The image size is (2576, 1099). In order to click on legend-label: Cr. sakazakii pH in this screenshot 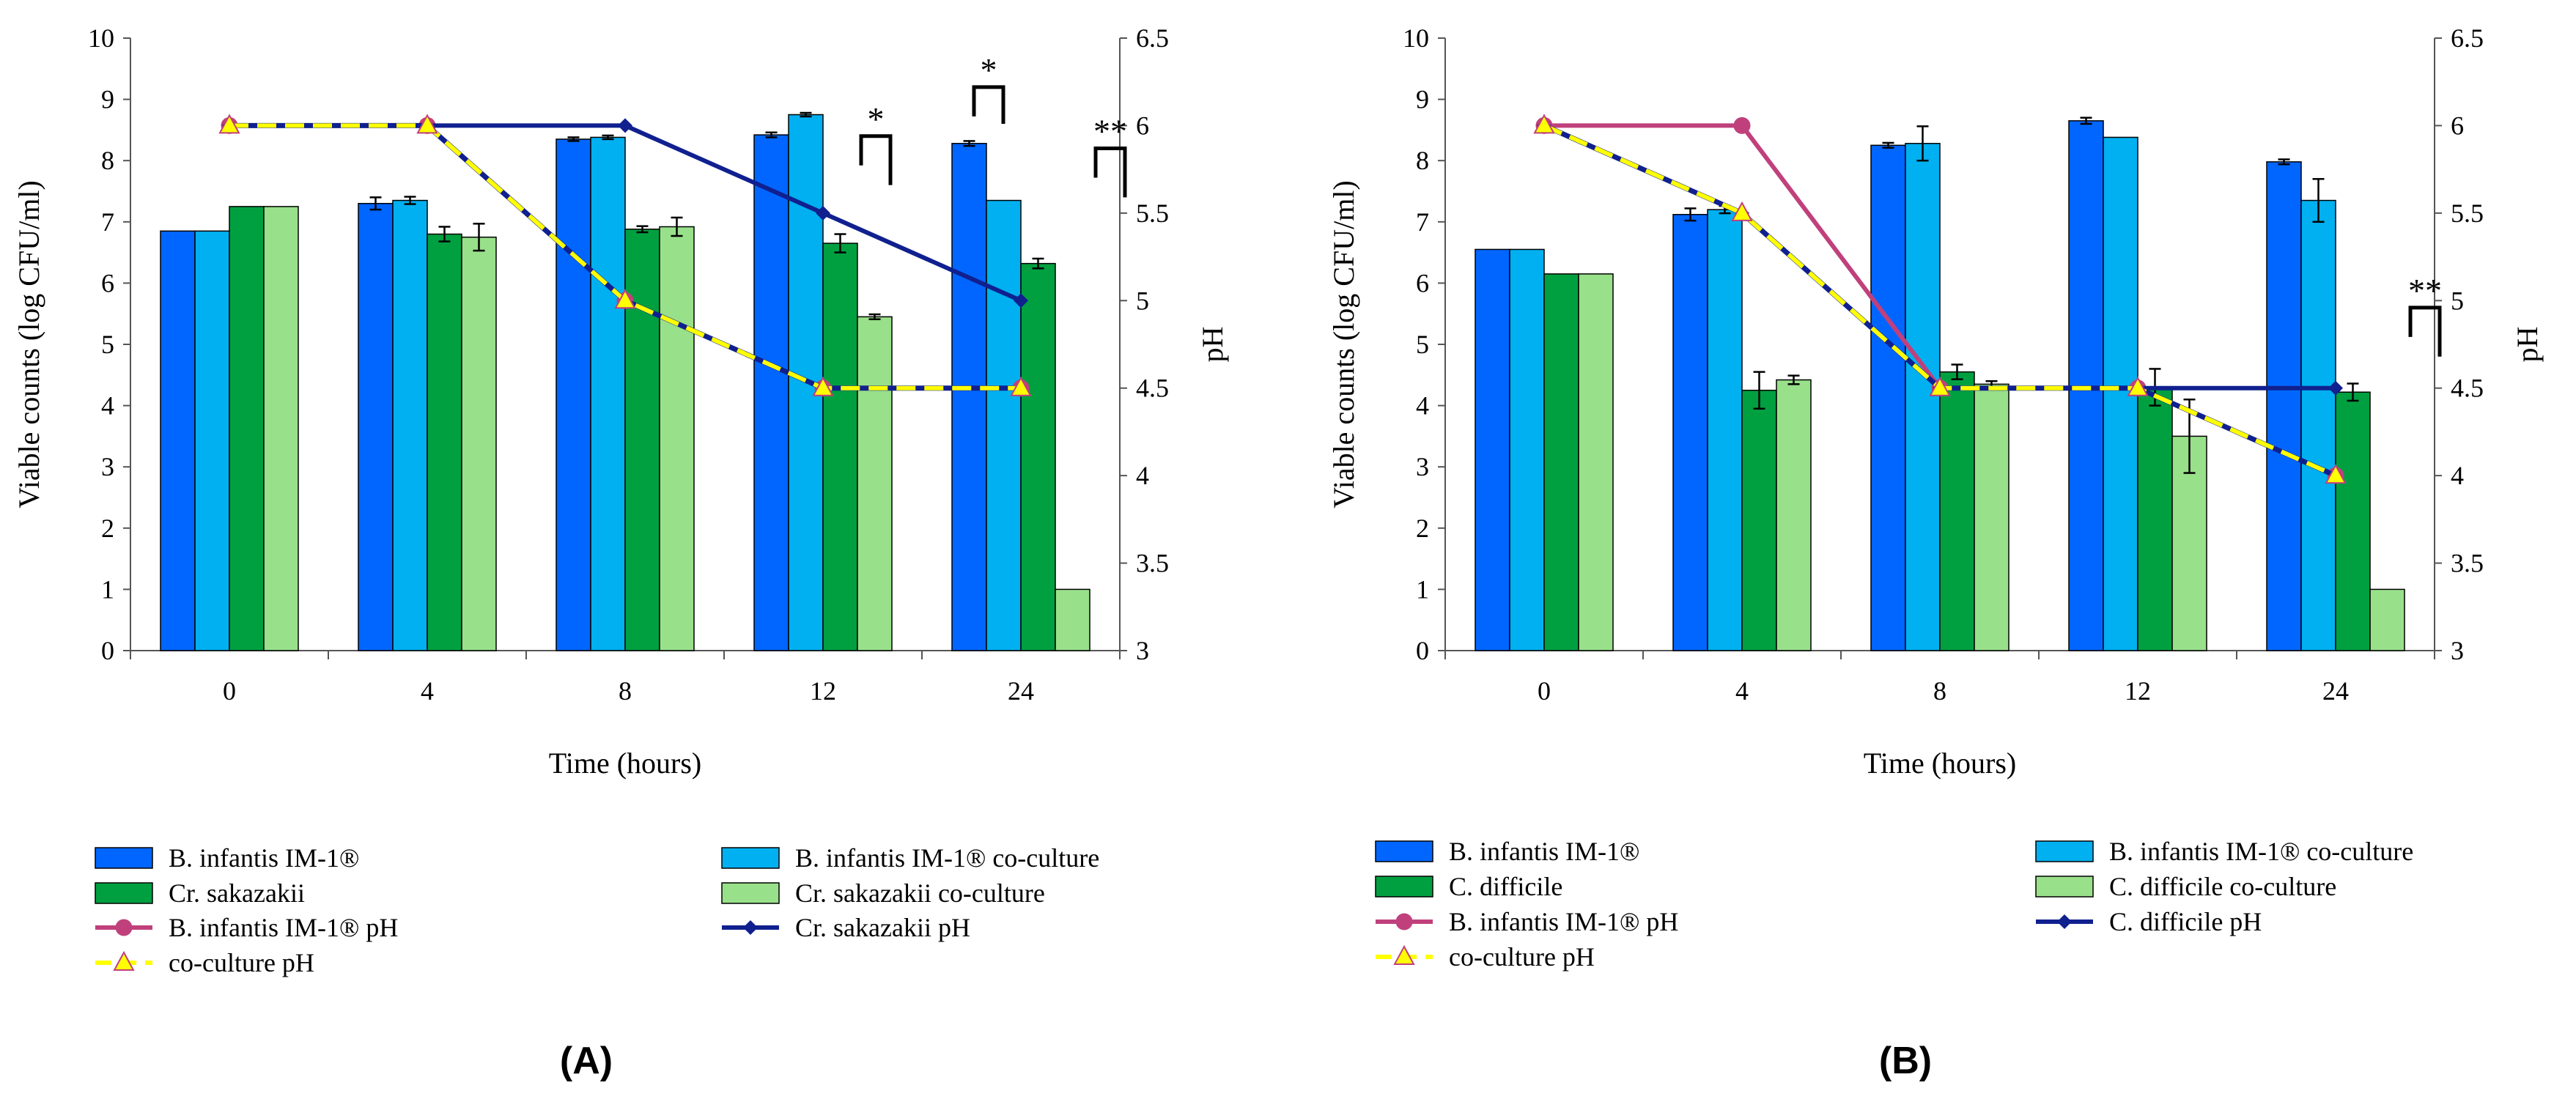, I will do `click(882, 927)`.